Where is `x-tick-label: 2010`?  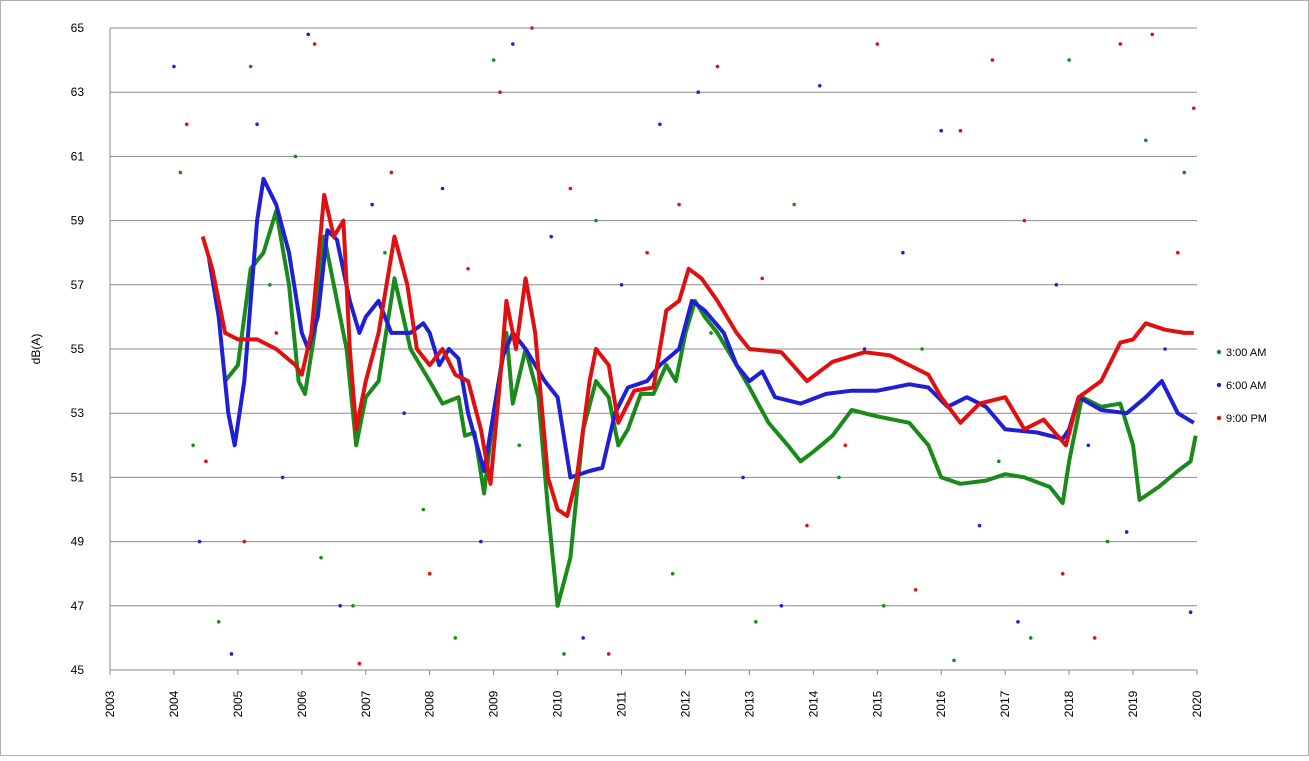
x-tick-label: 2010 is located at coordinates (558, 703).